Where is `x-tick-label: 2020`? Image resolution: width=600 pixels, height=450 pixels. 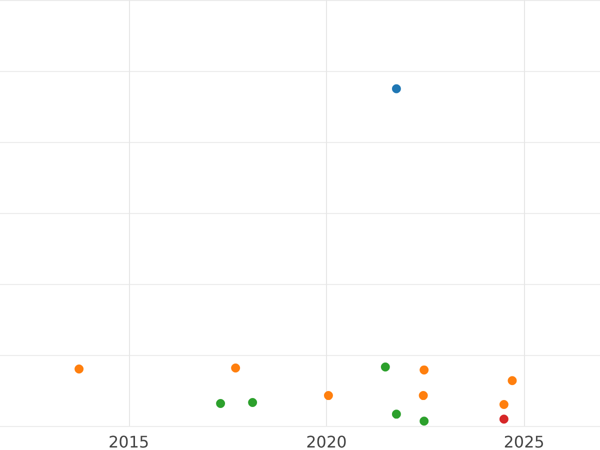
x-tick-label: 2020 is located at coordinates (326, 441).